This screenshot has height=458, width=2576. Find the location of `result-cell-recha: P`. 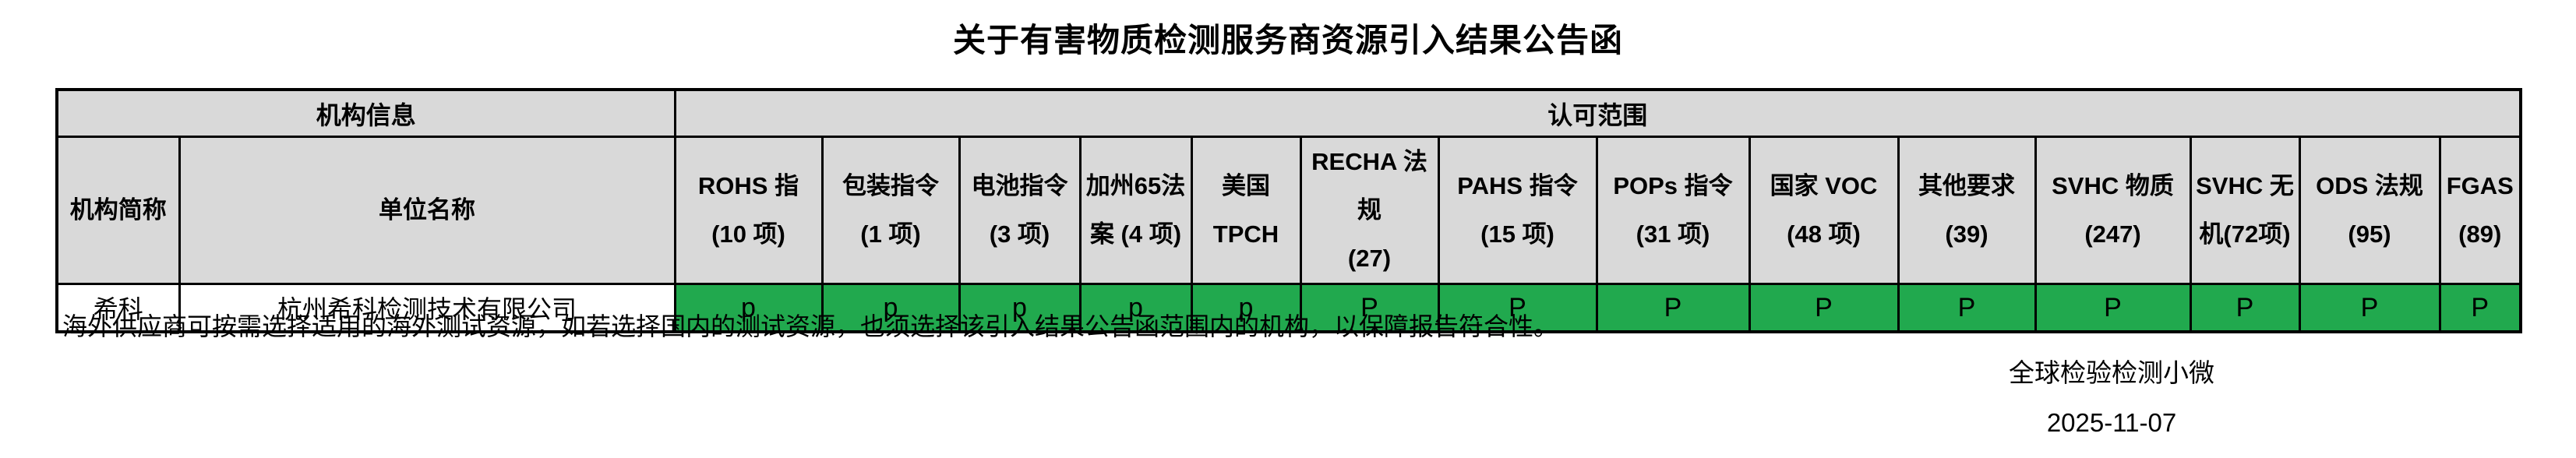

result-cell-recha: P is located at coordinates (1369, 308).